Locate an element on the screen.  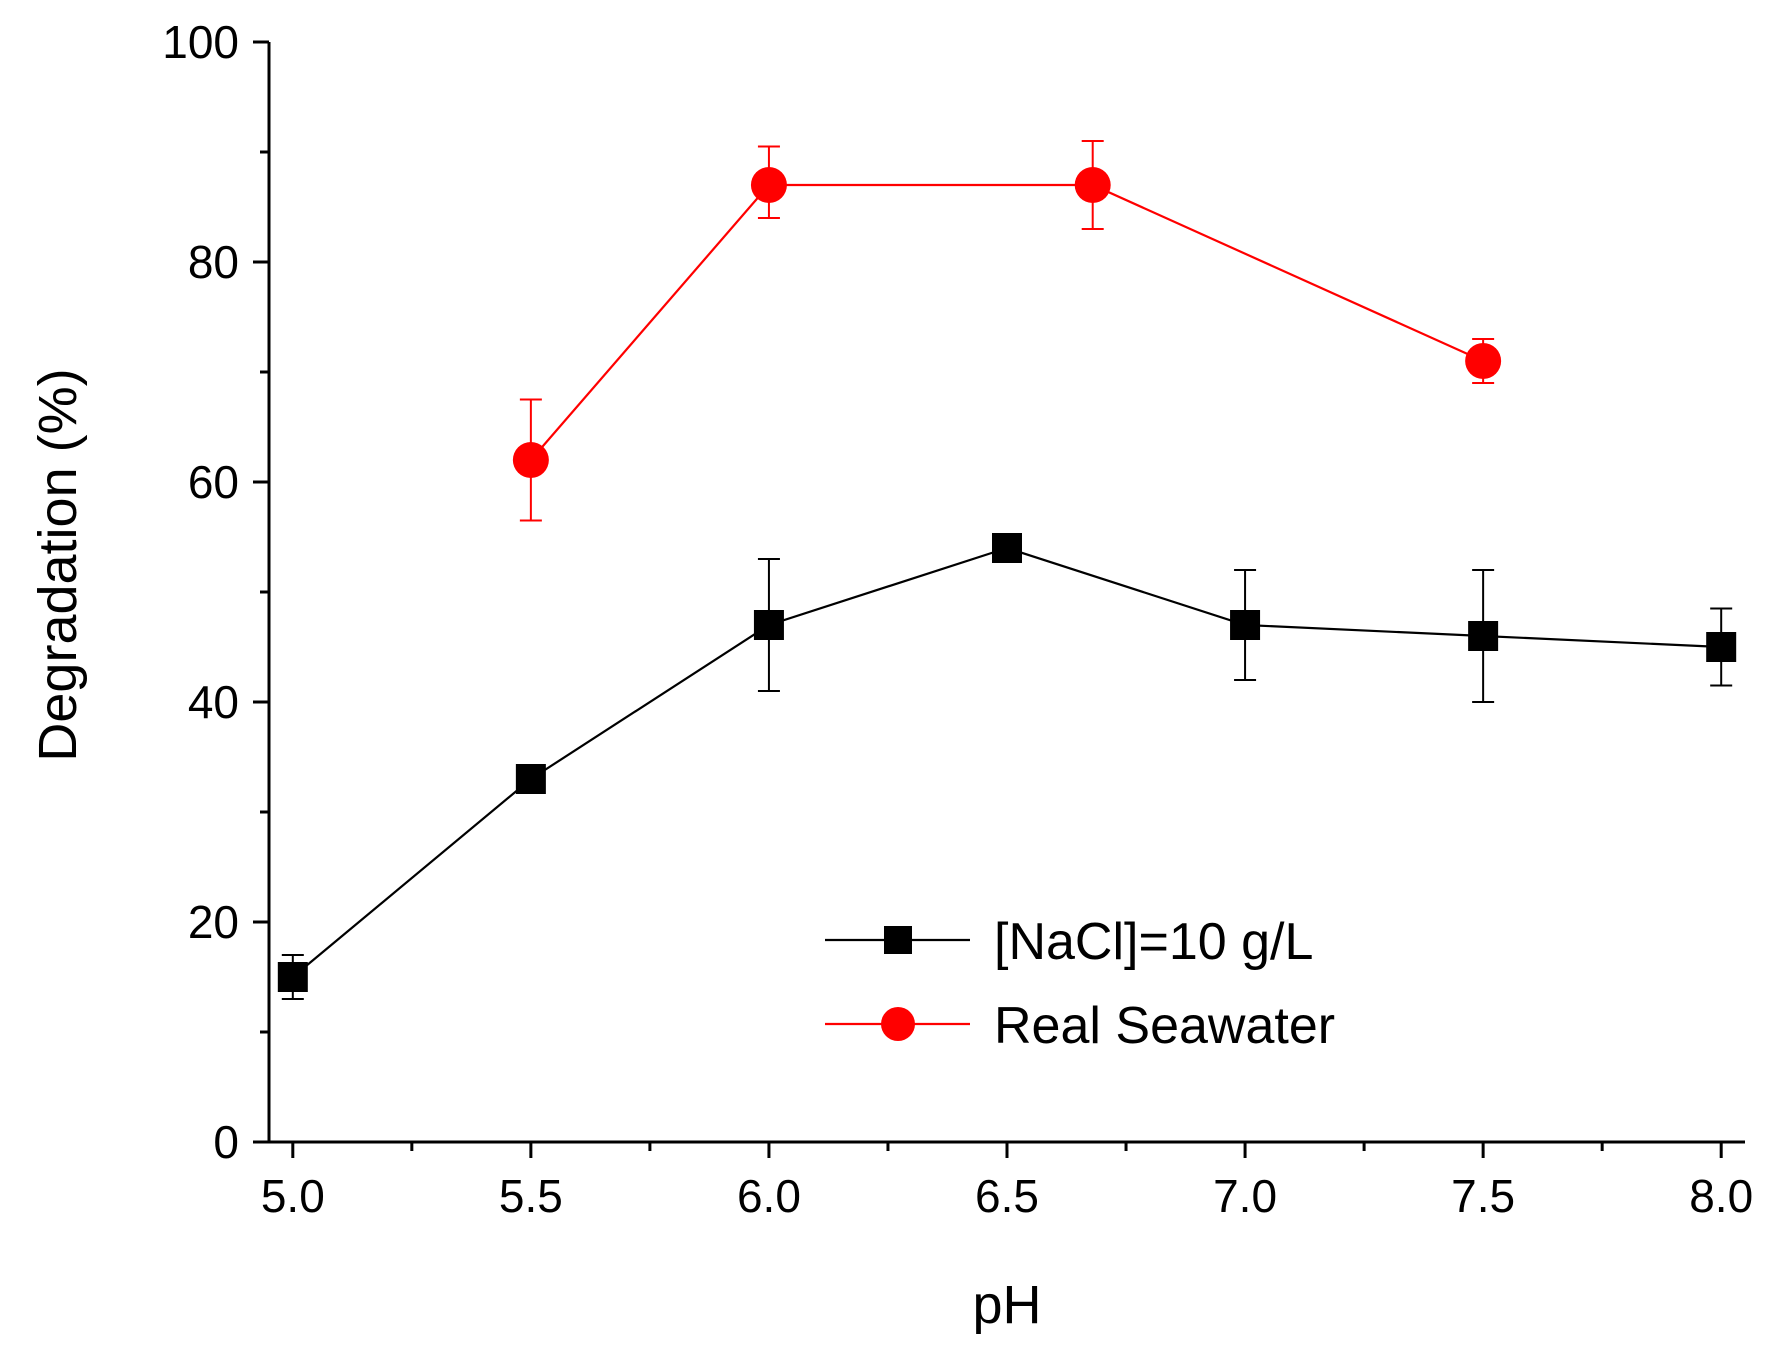
x-tick-label: 5.0 is located at coordinates (293, 1196).